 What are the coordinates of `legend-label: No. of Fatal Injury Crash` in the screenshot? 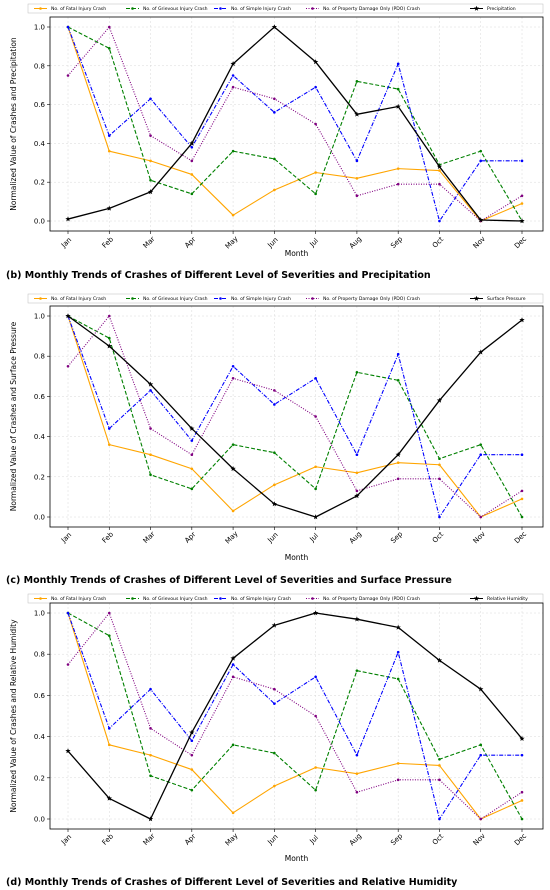 It's located at (78, 9).